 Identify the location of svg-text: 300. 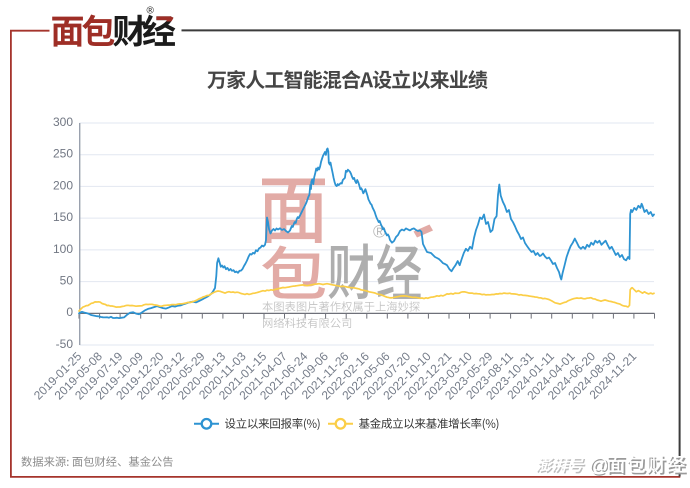
(63, 122).